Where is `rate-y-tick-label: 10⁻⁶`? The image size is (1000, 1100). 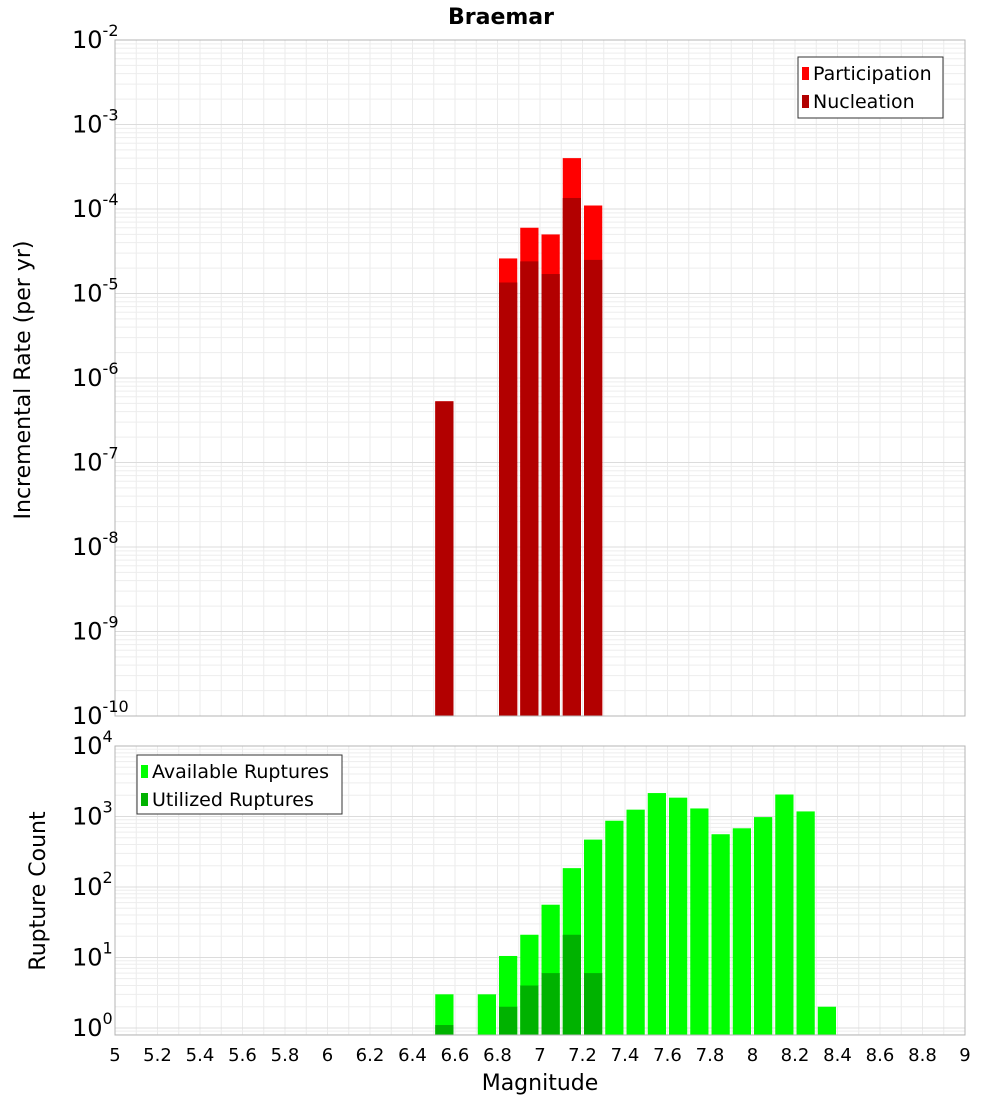 rate-y-tick-label: 10⁻⁶ is located at coordinates (95, 375).